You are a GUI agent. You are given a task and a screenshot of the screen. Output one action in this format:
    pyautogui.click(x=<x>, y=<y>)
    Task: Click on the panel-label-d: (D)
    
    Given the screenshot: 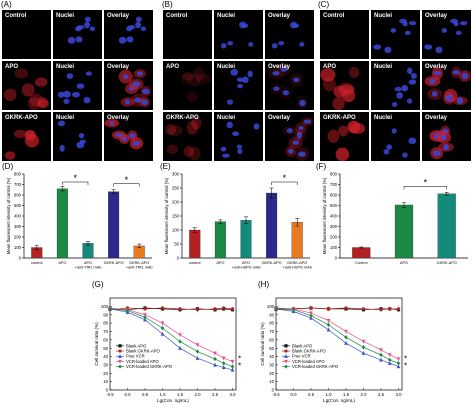 What is the action you would take?
    pyautogui.click(x=8, y=166)
    